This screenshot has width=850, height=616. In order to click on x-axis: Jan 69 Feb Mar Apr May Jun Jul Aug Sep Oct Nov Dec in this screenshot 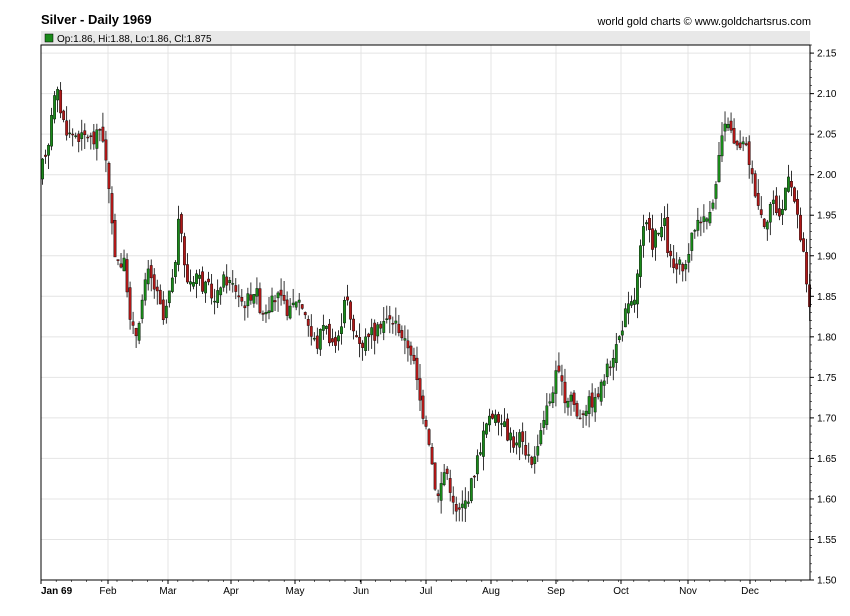, I will do `click(421, 588)`.